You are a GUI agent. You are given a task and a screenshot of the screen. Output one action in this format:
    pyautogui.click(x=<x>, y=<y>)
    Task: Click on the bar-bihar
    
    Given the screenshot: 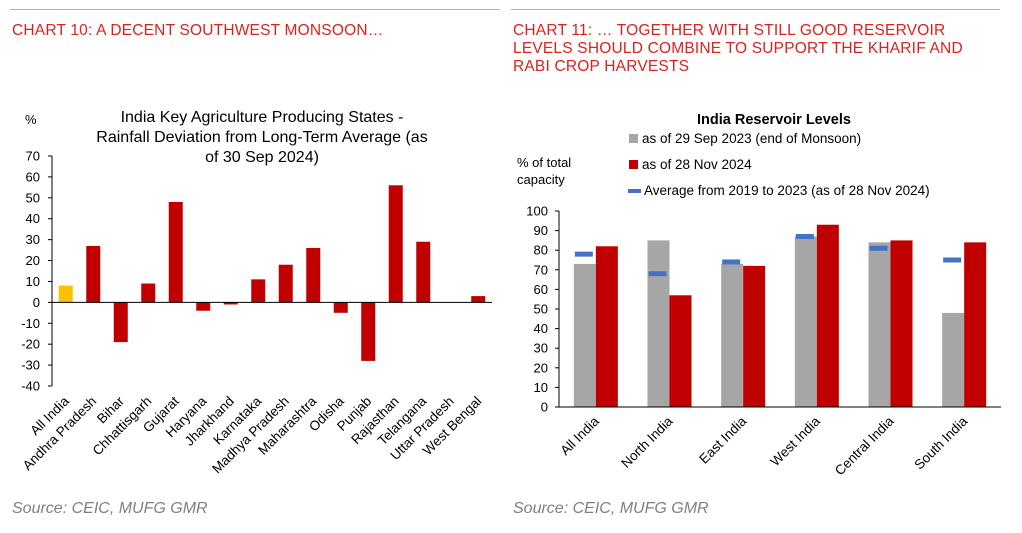 What is the action you would take?
    pyautogui.click(x=120, y=322)
    